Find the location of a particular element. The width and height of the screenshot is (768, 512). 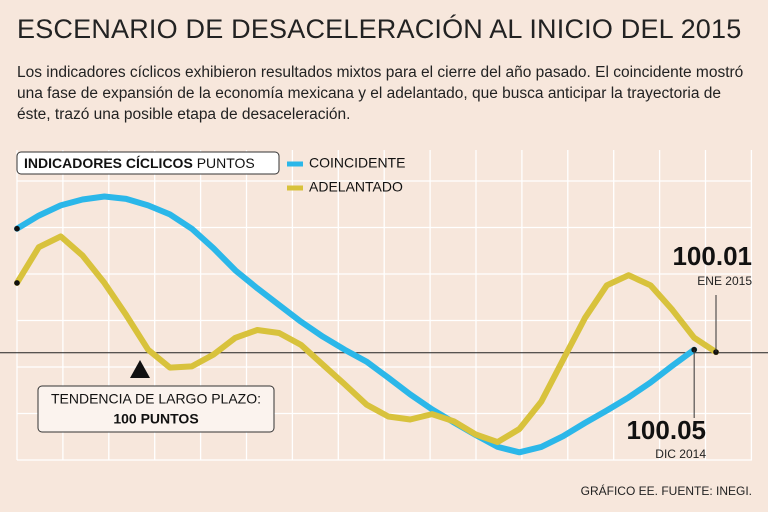

reference-arrow is located at coordinates (140, 369).